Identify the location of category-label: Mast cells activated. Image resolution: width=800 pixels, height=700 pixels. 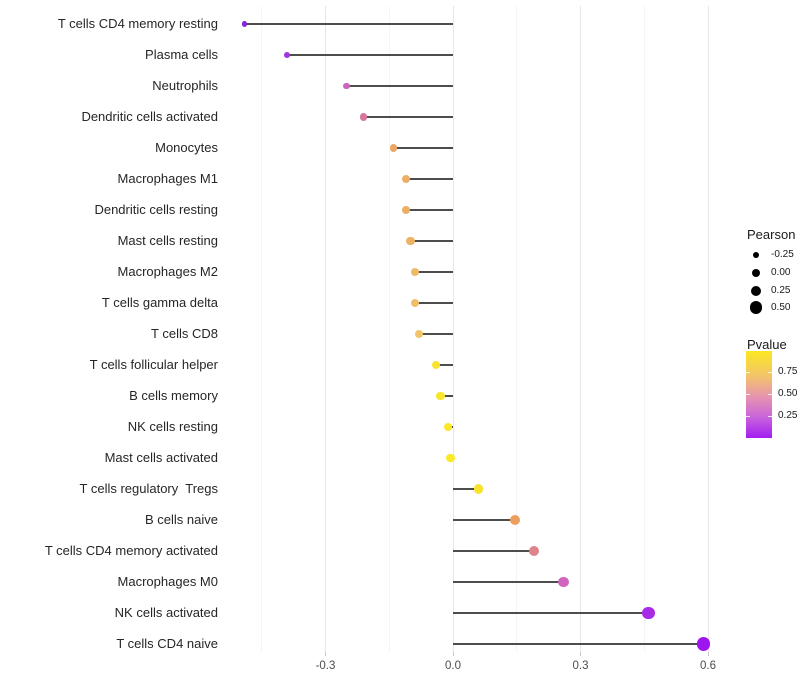
(161, 457).